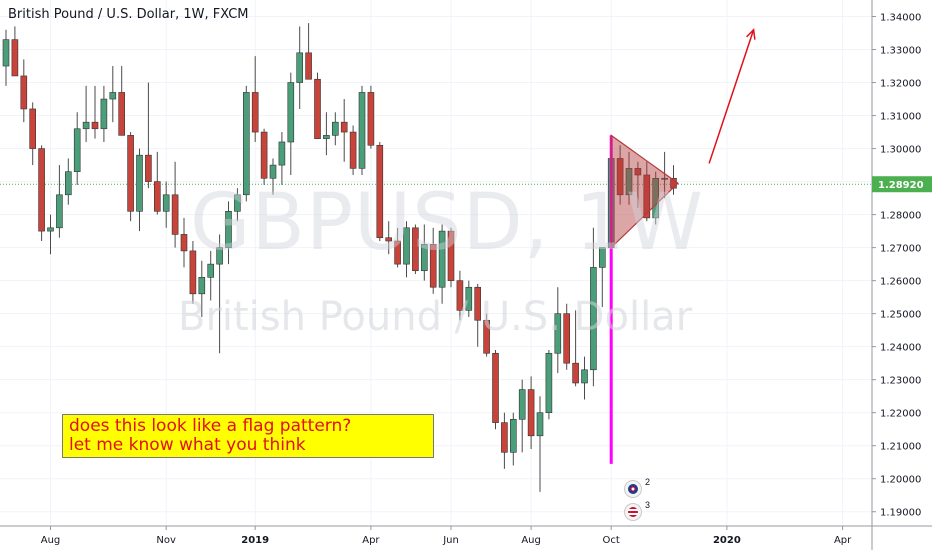 The width and height of the screenshot is (932, 550). Describe the element at coordinates (900, 216) in the screenshot. I see `y-tick-label: 1.28000` at that location.